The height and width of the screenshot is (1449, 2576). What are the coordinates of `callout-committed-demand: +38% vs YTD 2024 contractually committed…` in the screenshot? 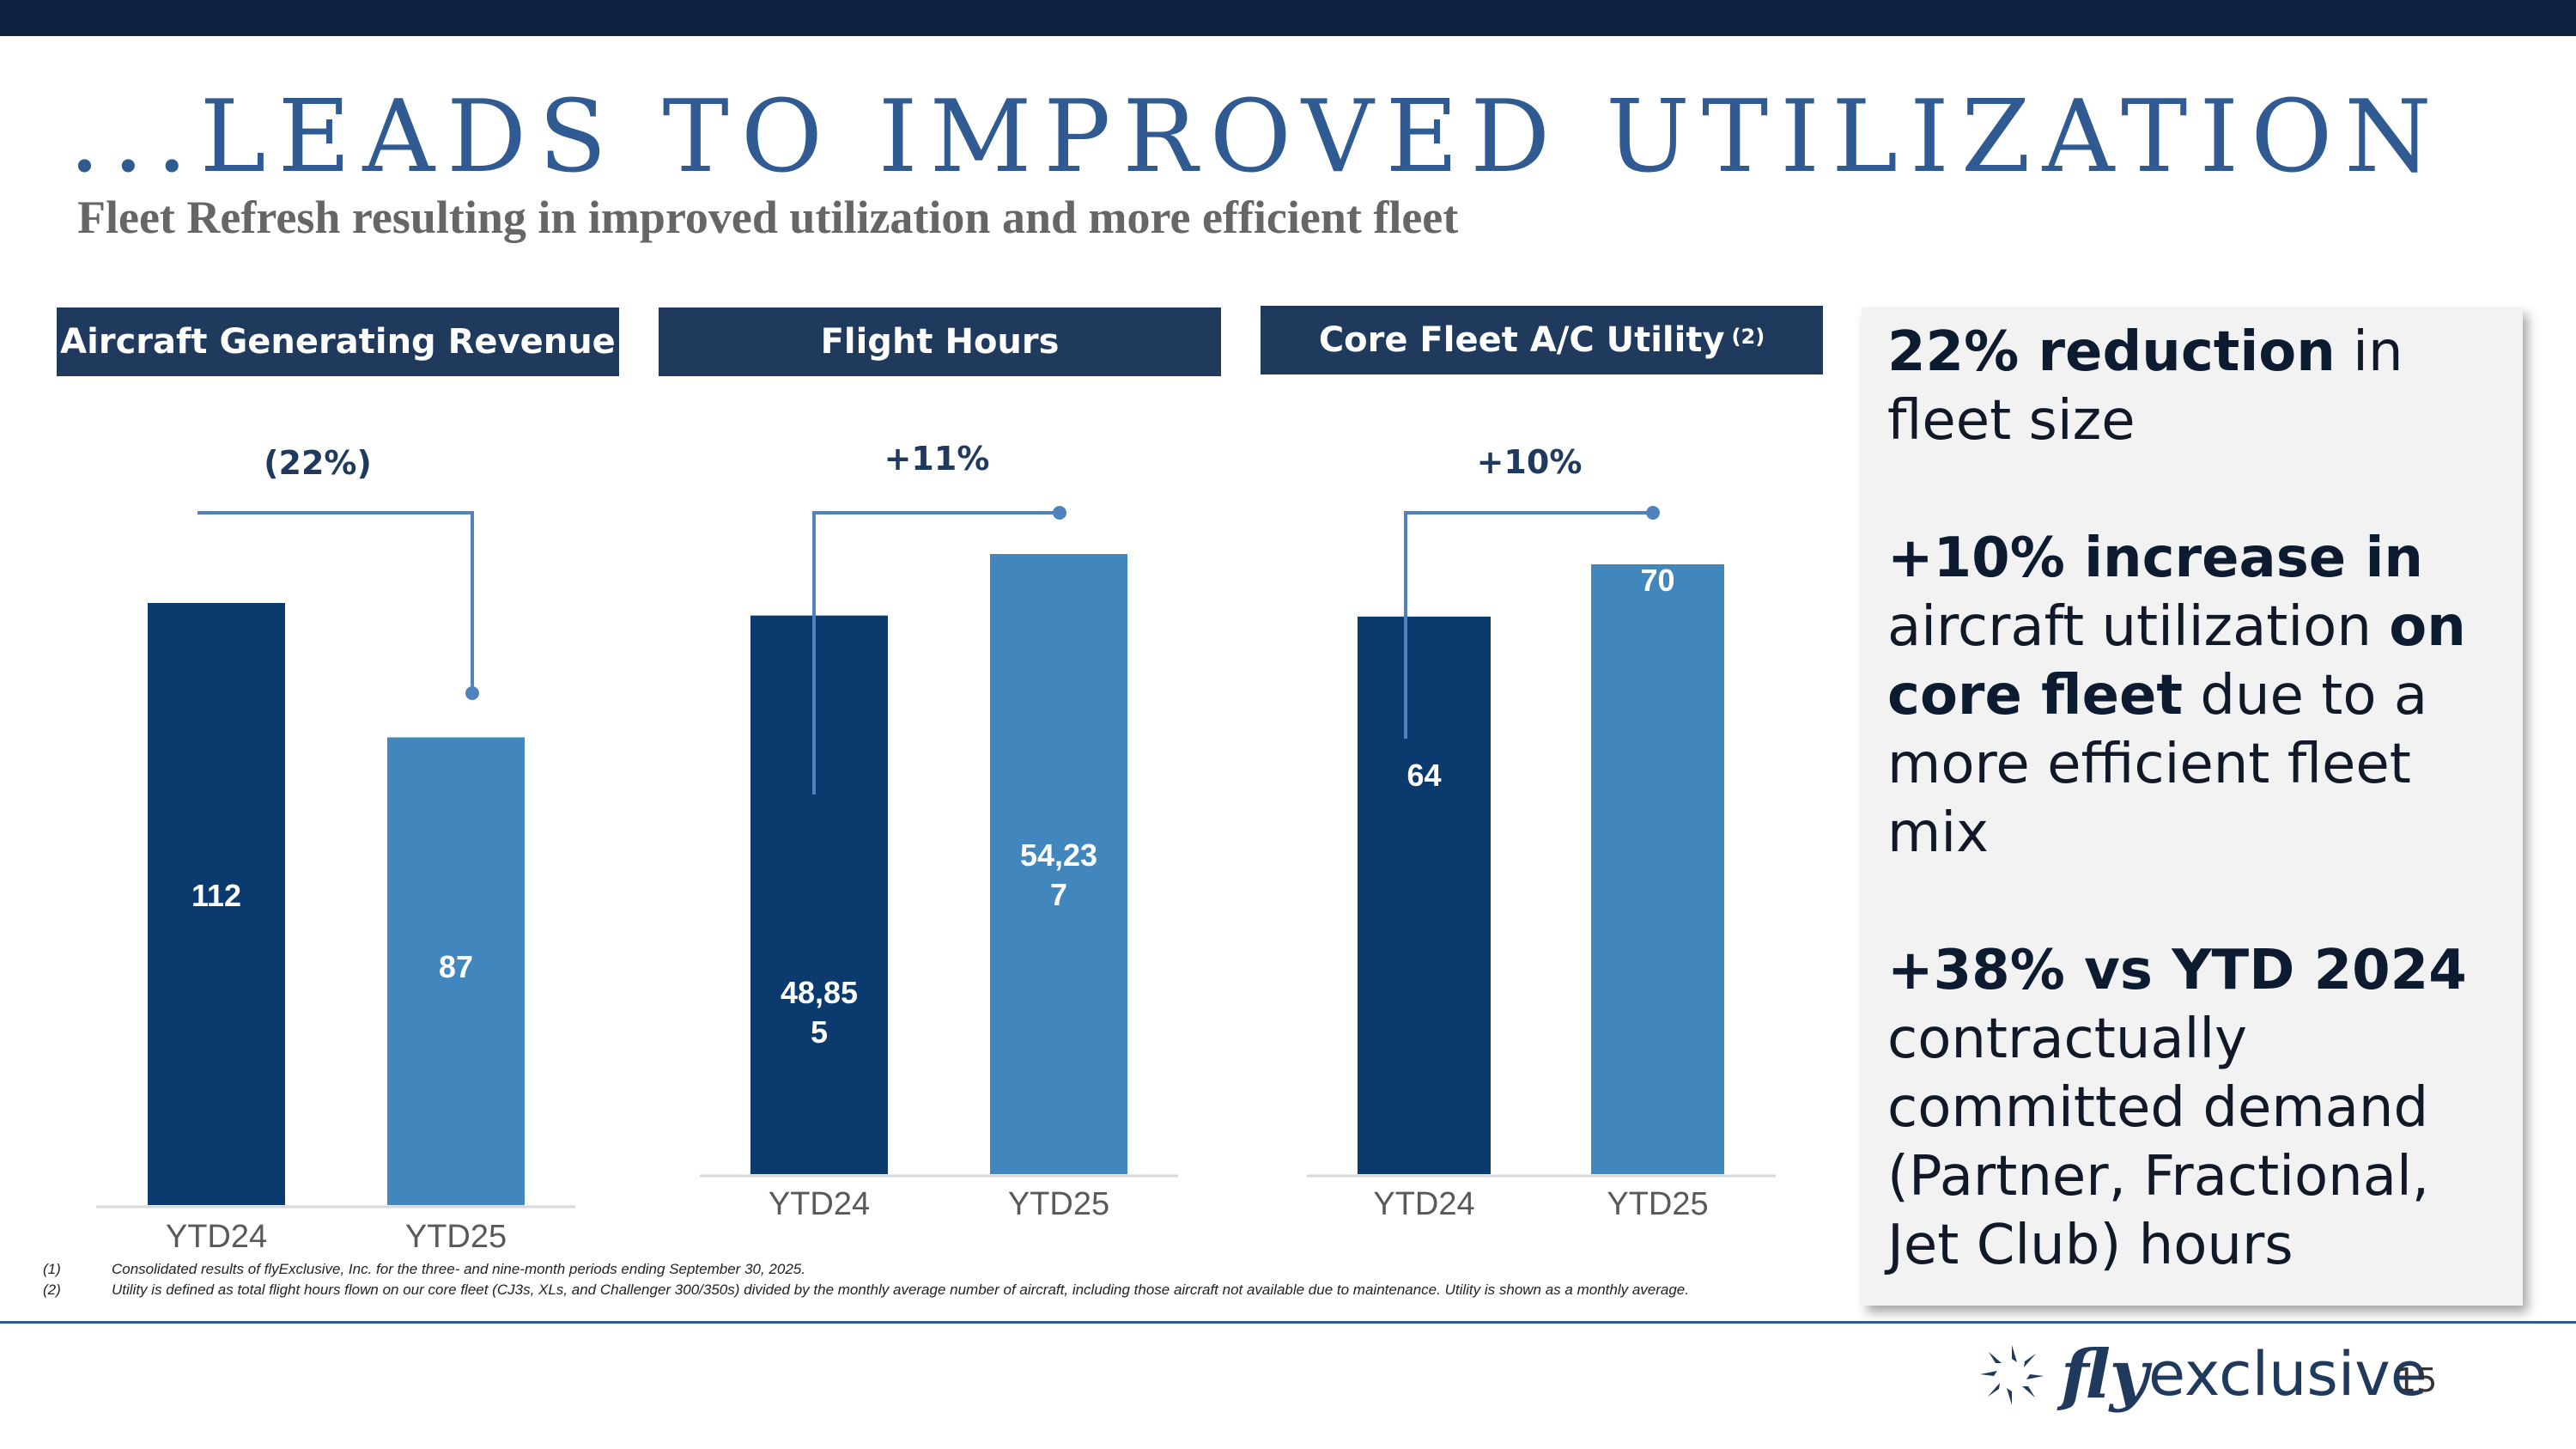 It's located at (2177, 1108).